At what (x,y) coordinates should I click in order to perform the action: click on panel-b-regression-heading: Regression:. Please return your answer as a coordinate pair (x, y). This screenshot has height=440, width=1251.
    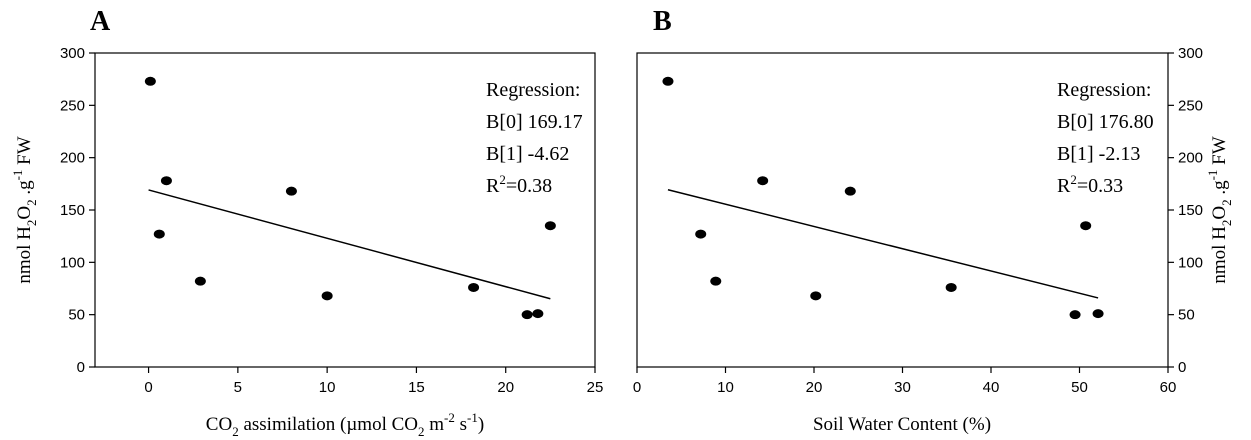
    Looking at the image, I should click on (1104, 90).